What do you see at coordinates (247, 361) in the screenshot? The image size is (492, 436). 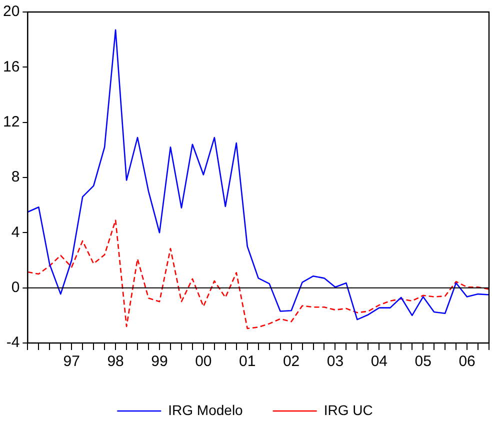 I see `x-tick-label: 01` at bounding box center [247, 361].